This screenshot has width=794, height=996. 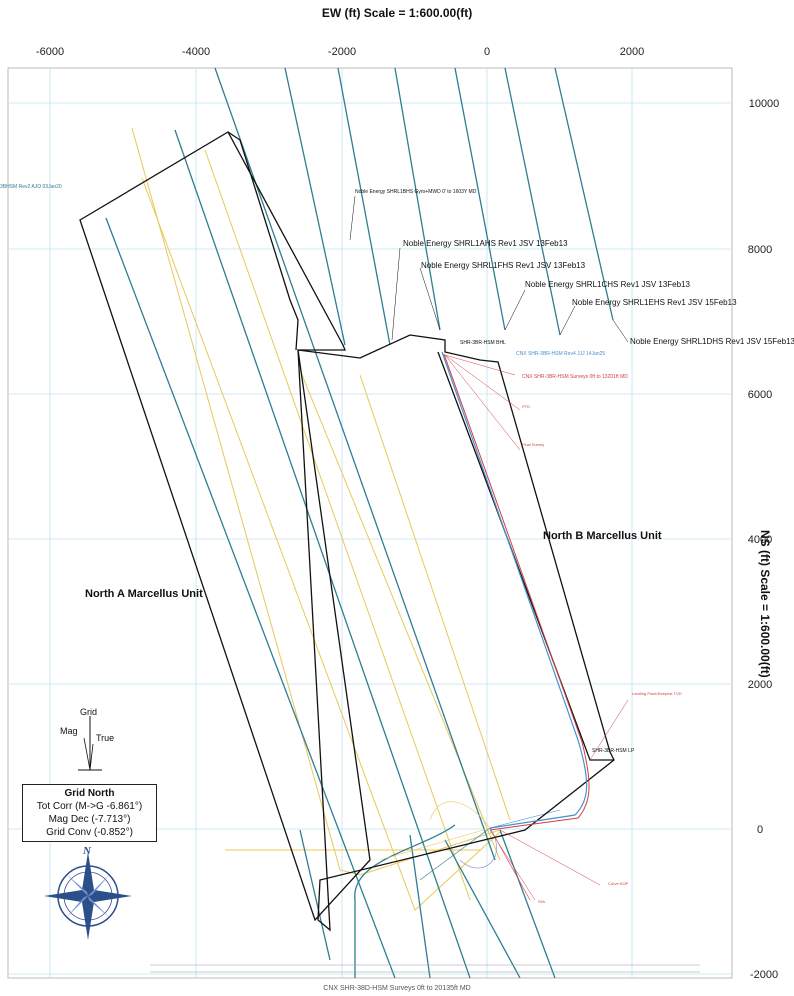 I want to click on teal-lateral-1chs, so click(x=480, y=199).